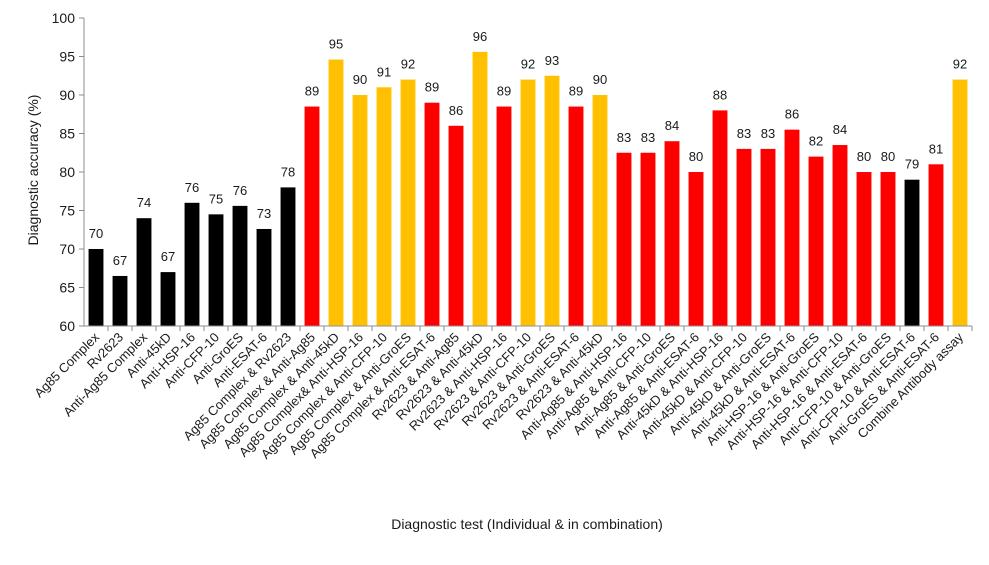  I want to click on bar-value-label: 78, so click(288, 171).